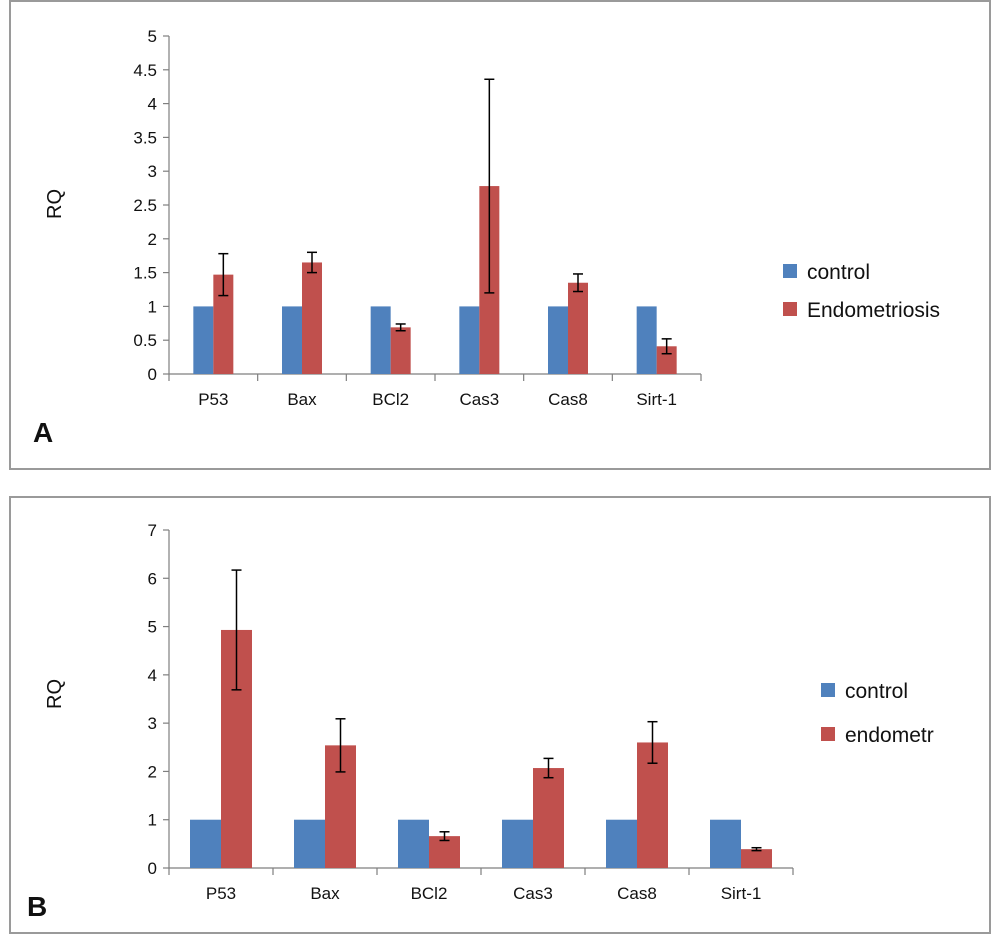 The image size is (1000, 938). Describe the element at coordinates (312, 318) in the screenshot. I see `bar-endometriosis-bax` at that location.